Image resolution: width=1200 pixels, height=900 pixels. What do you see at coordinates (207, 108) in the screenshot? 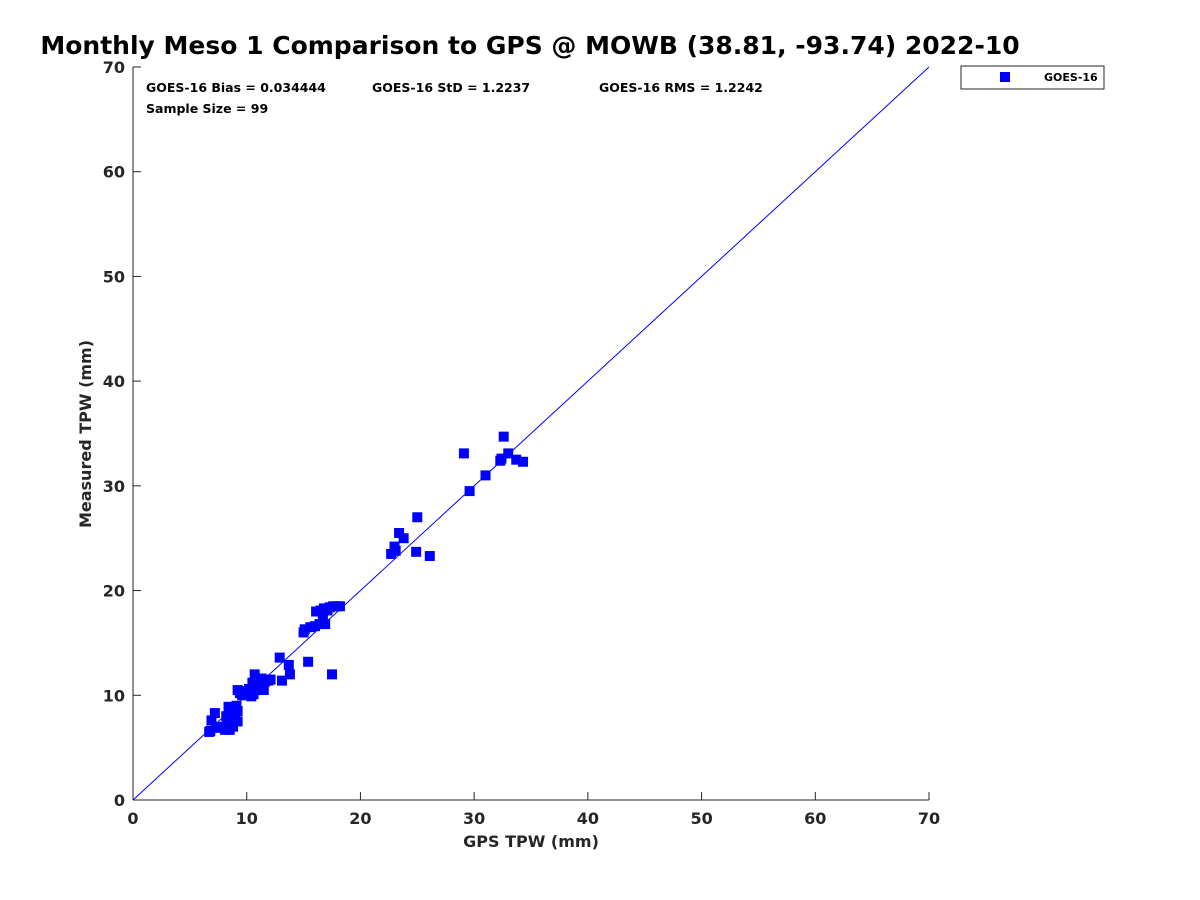
I see `sample-size-stat: Sample Size = 99` at bounding box center [207, 108].